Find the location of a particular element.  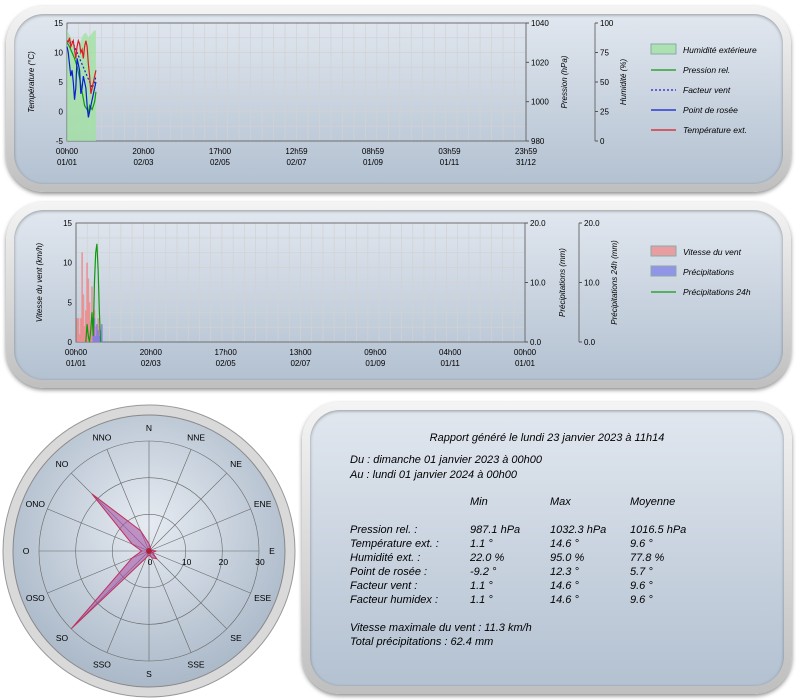

x-tick-date-label: 31/12 is located at coordinates (526, 162).